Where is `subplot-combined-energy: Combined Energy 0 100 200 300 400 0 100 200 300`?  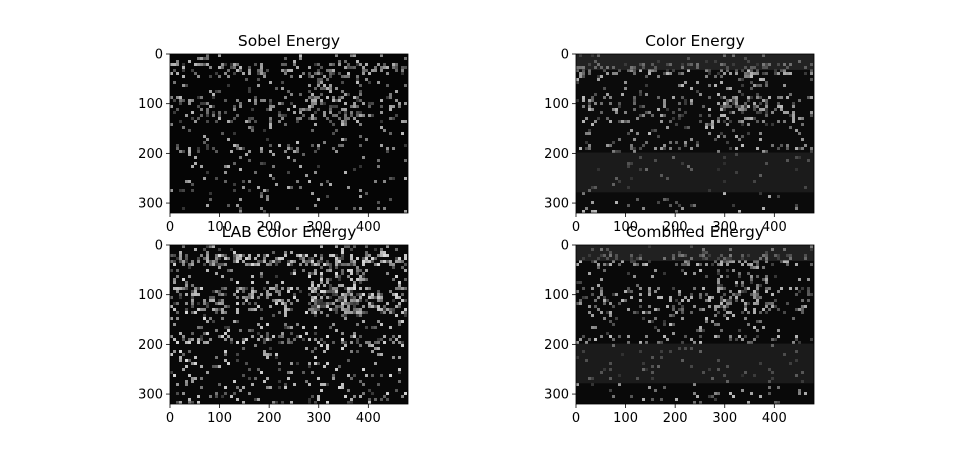 subplot-combined-energy: Combined Energy 0 100 200 300 400 0 100 200 300 is located at coordinates (679, 324).